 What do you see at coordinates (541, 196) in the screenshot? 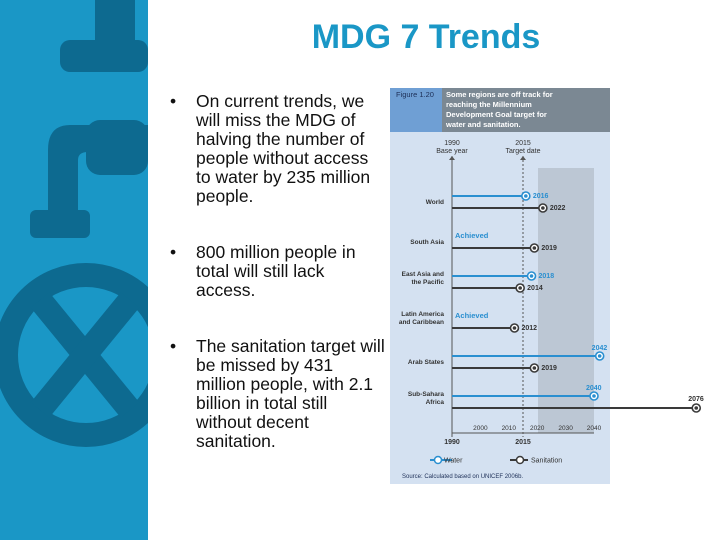
I see `water-year-label: 2016` at bounding box center [541, 196].